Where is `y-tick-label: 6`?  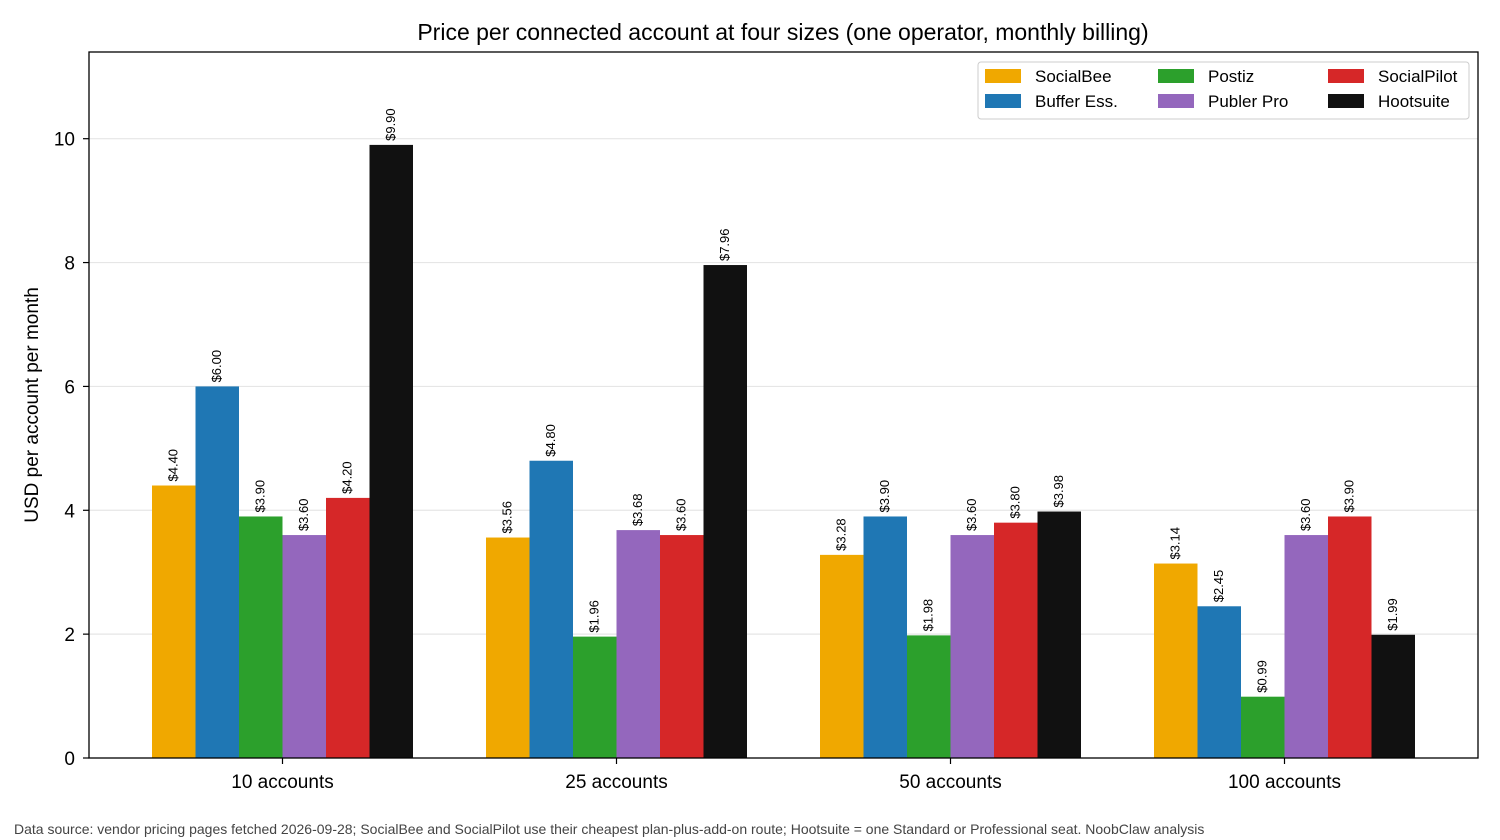 y-tick-label: 6 is located at coordinates (69, 387).